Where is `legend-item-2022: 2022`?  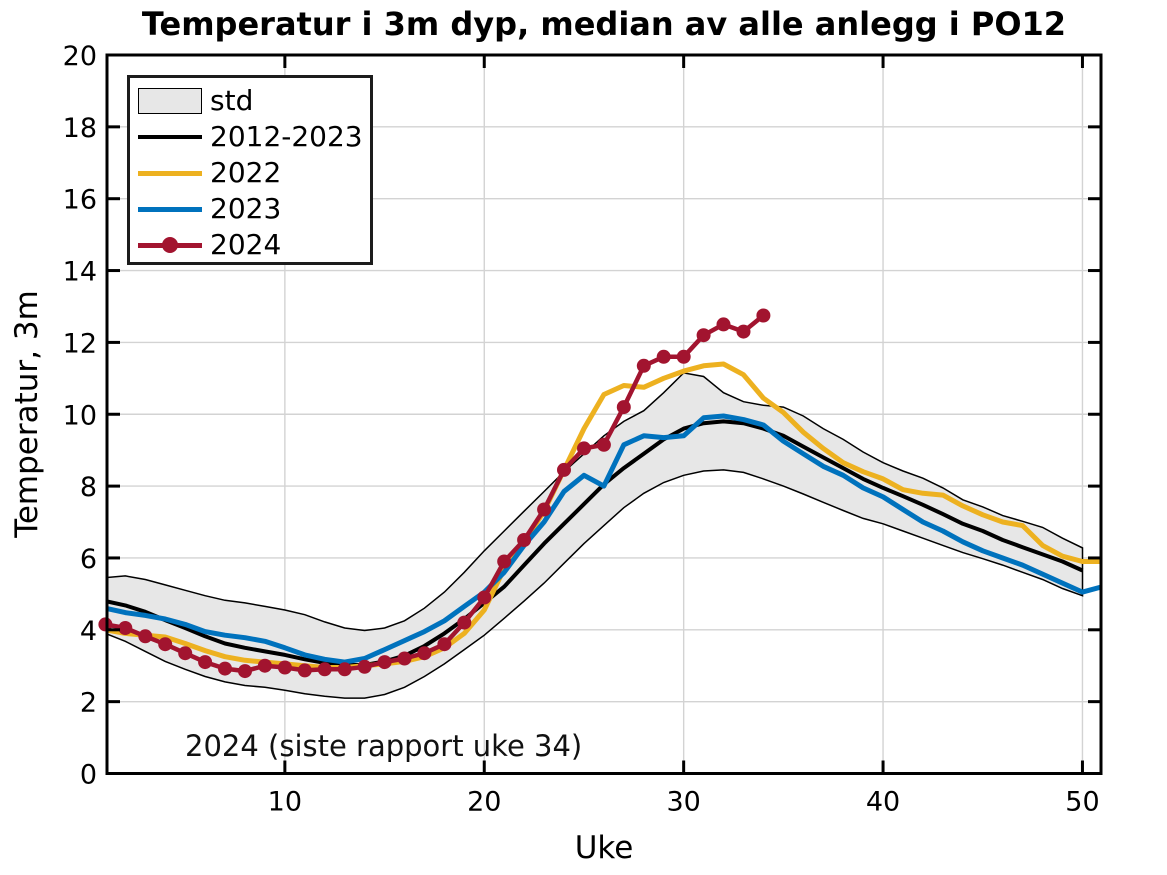
legend-item-2022: 2022 is located at coordinates (254, 173).